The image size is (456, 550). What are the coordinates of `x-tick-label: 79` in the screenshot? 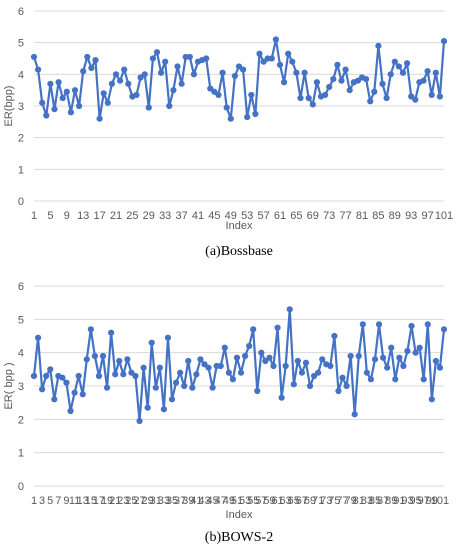 It's located at (351, 501).